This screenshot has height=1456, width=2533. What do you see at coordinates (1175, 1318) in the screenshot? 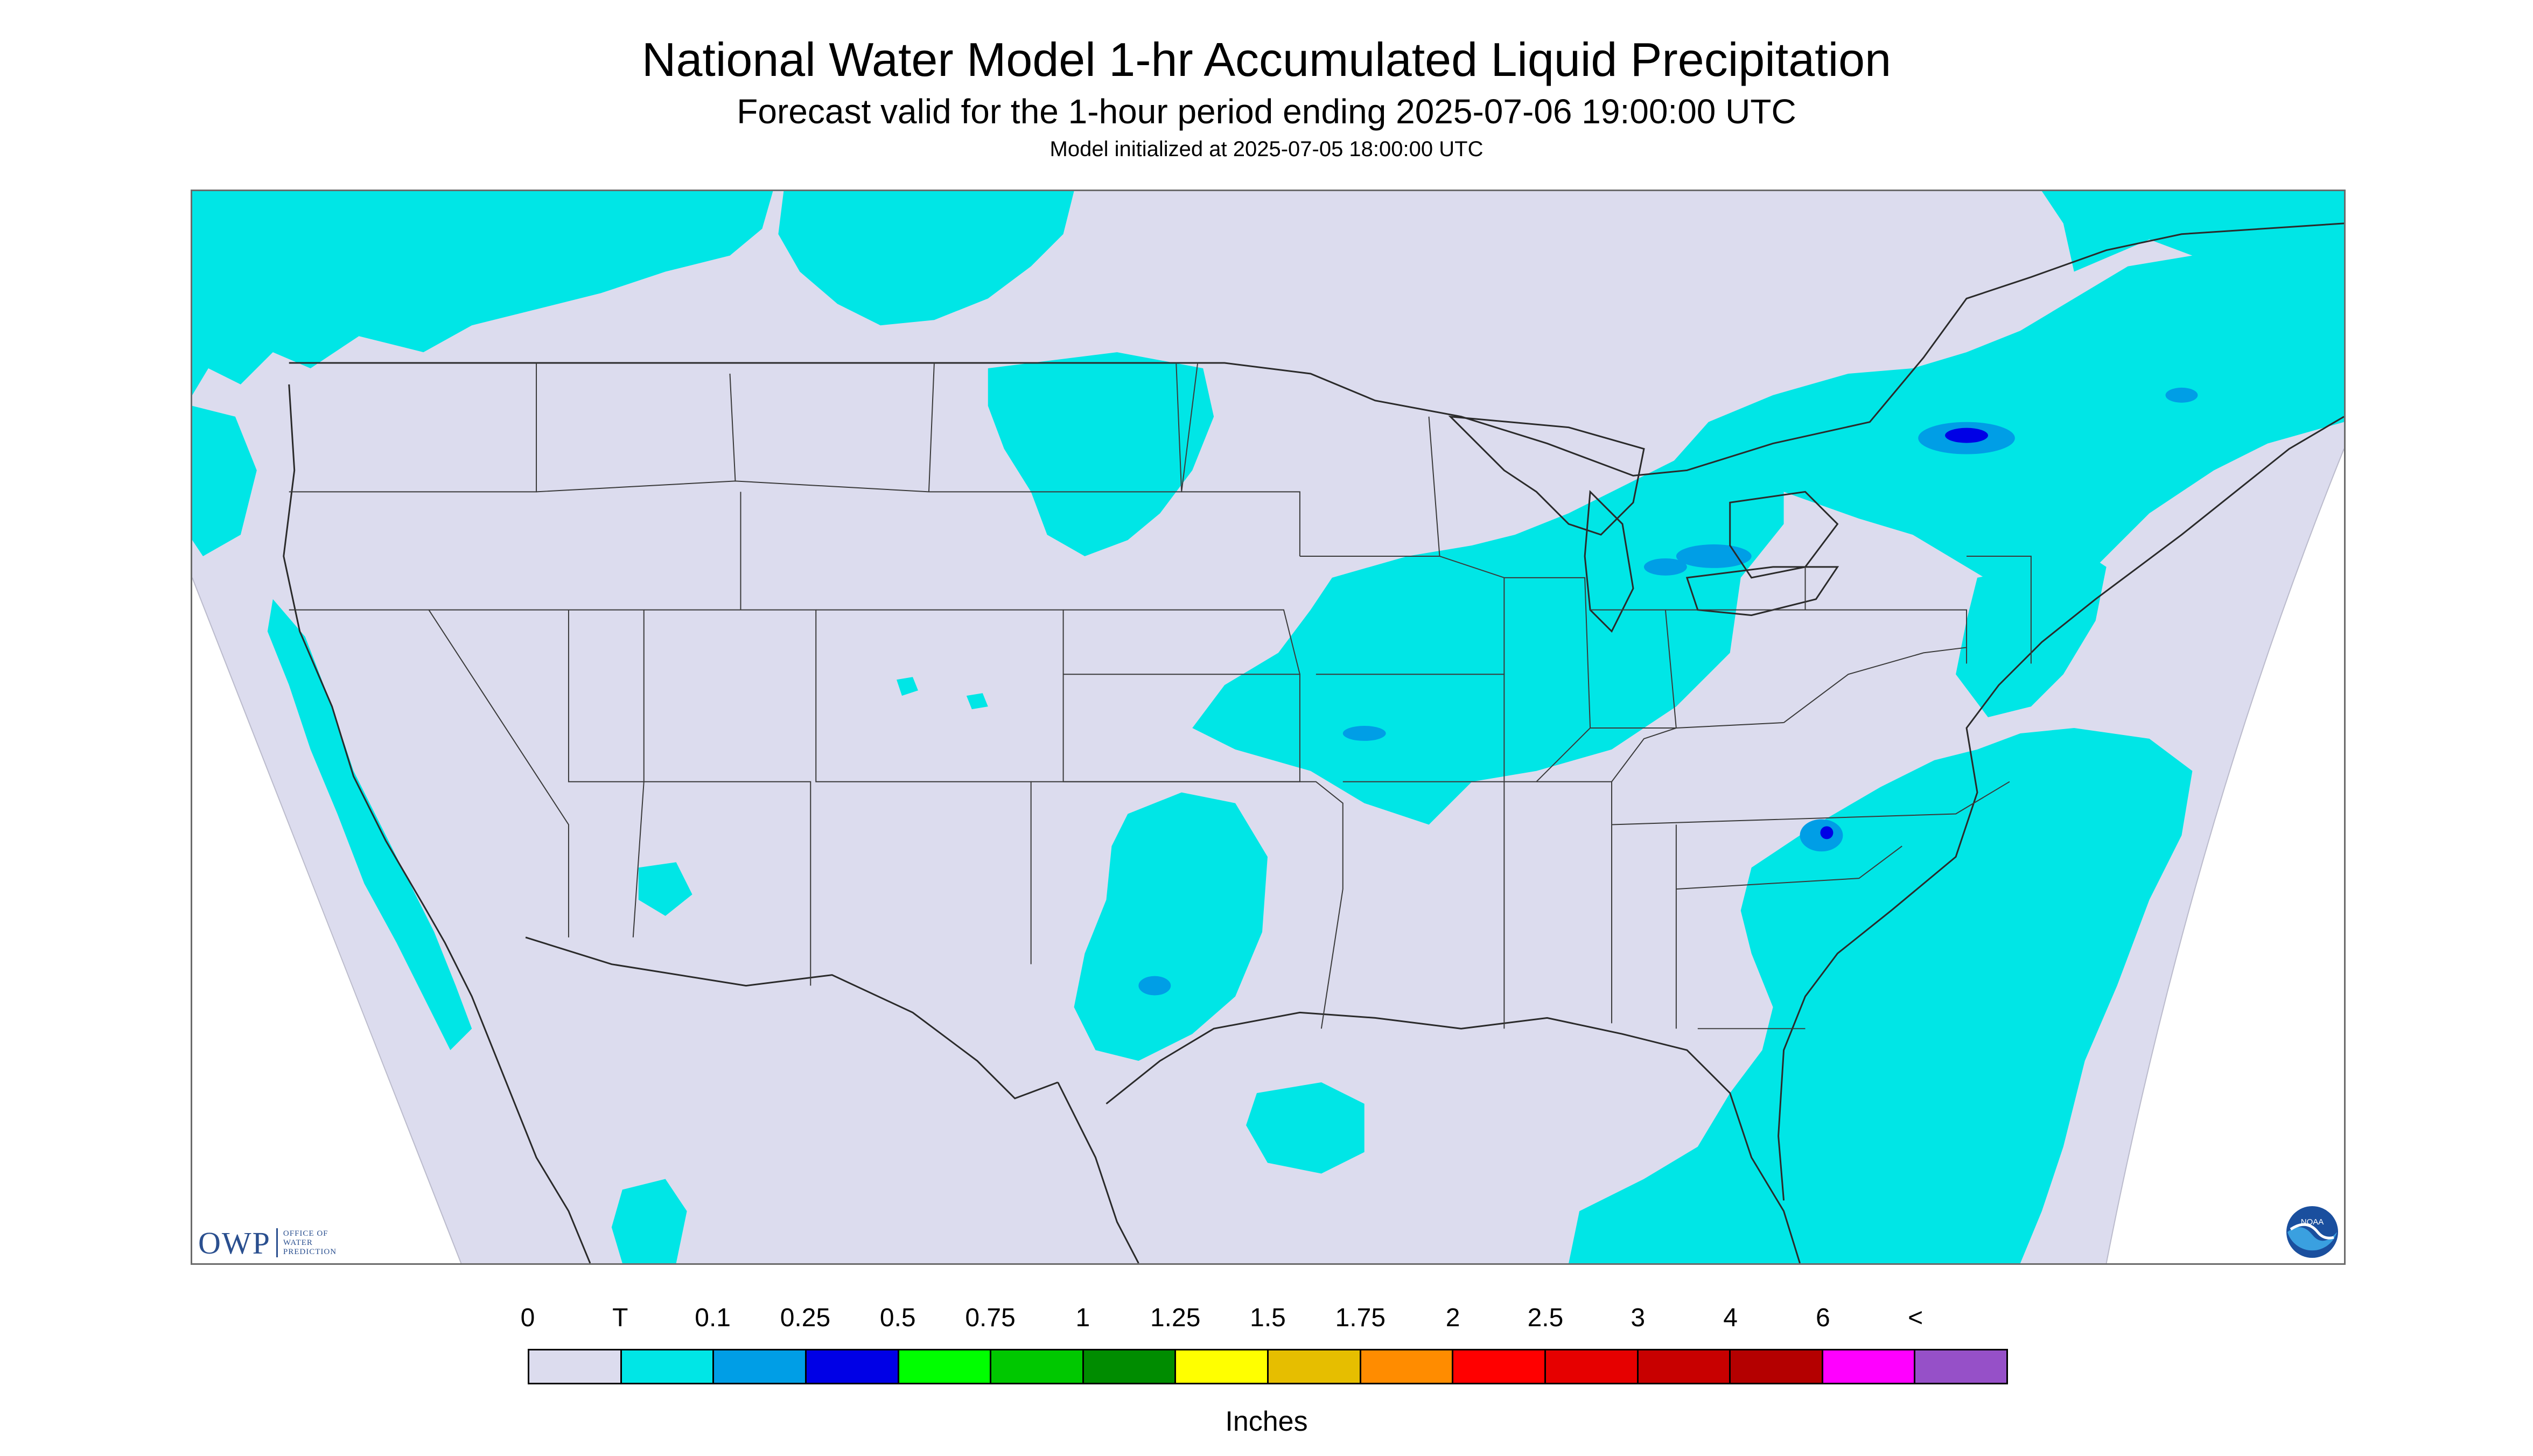
I see `legend-tick-label: 1.25` at bounding box center [1175, 1318].